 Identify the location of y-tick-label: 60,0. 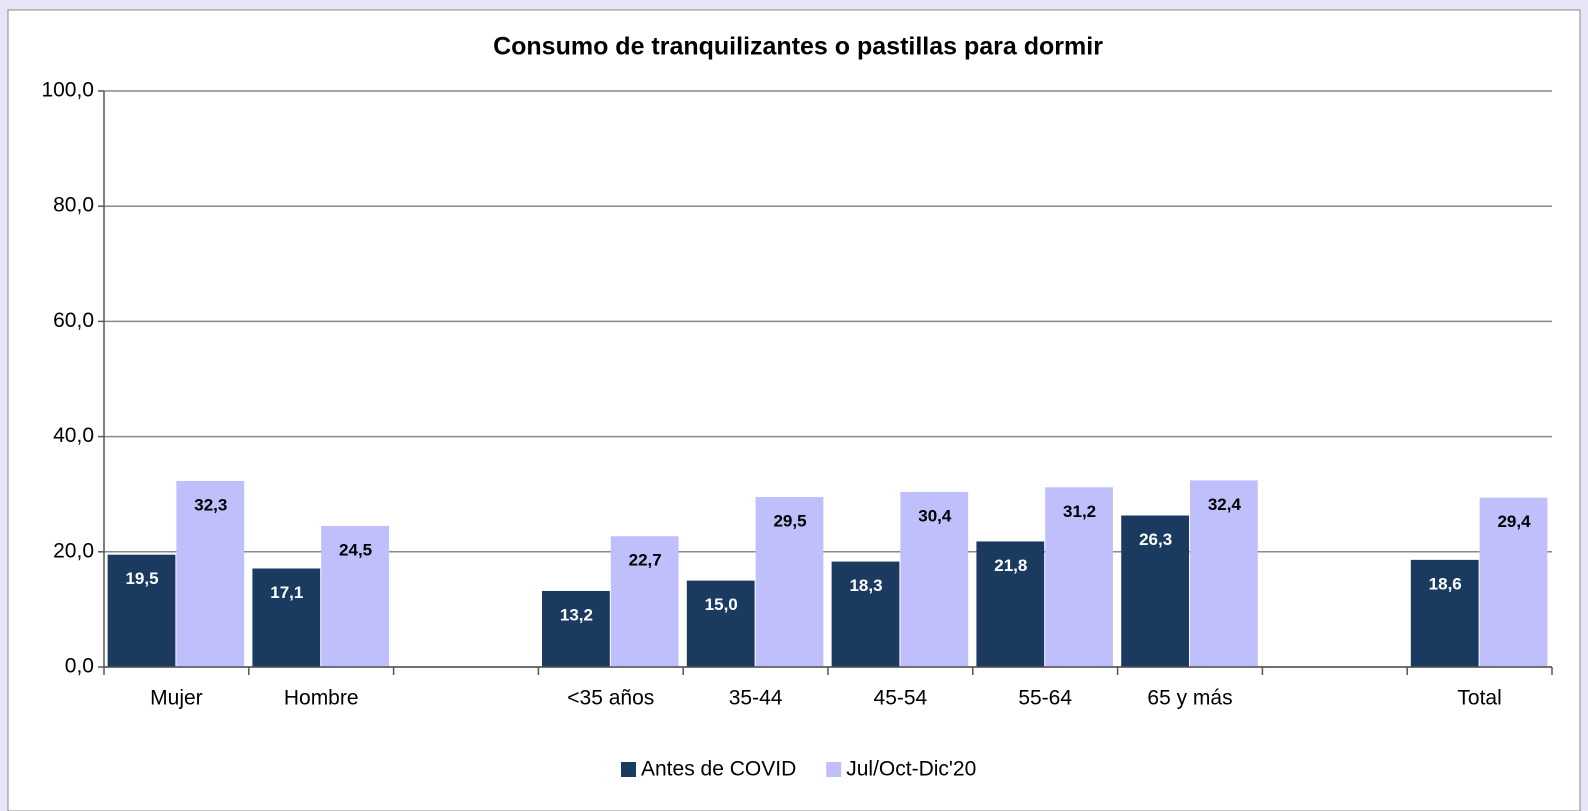
(73, 320).